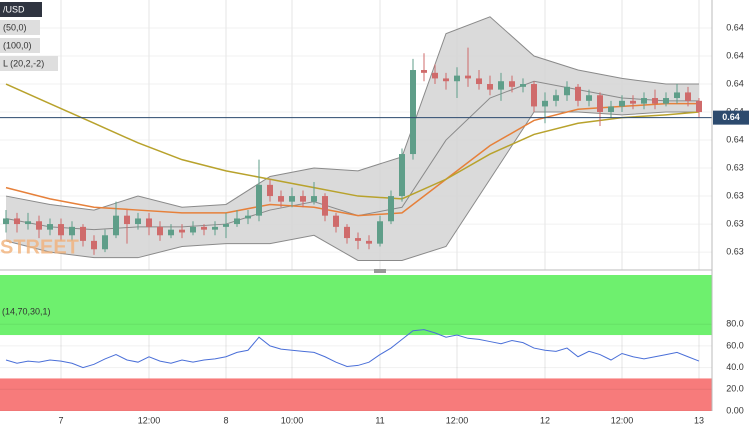 This screenshot has height=430, width=750. What do you see at coordinates (356, 305) in the screenshot?
I see `overbought-zone` at bounding box center [356, 305].